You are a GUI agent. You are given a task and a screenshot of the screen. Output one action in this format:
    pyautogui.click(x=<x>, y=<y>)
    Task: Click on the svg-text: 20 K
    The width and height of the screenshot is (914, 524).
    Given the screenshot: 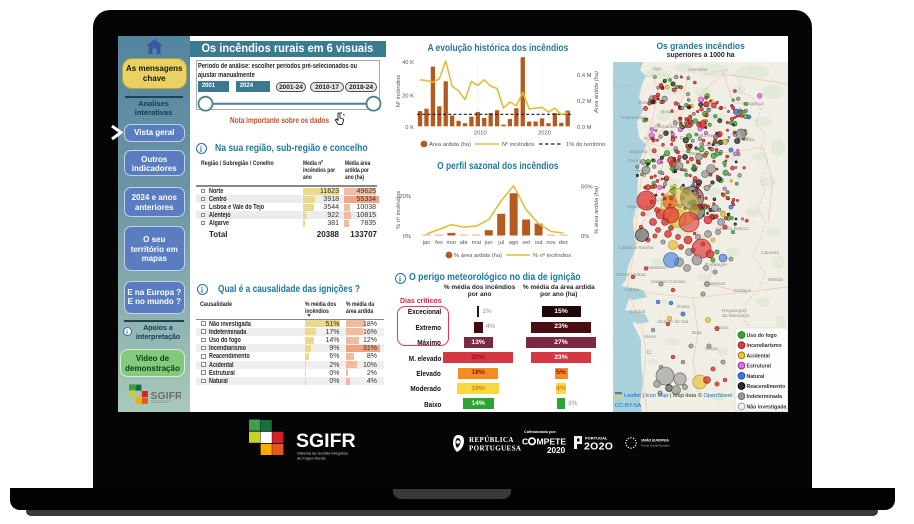 What is the action you would take?
    pyautogui.click(x=408, y=97)
    